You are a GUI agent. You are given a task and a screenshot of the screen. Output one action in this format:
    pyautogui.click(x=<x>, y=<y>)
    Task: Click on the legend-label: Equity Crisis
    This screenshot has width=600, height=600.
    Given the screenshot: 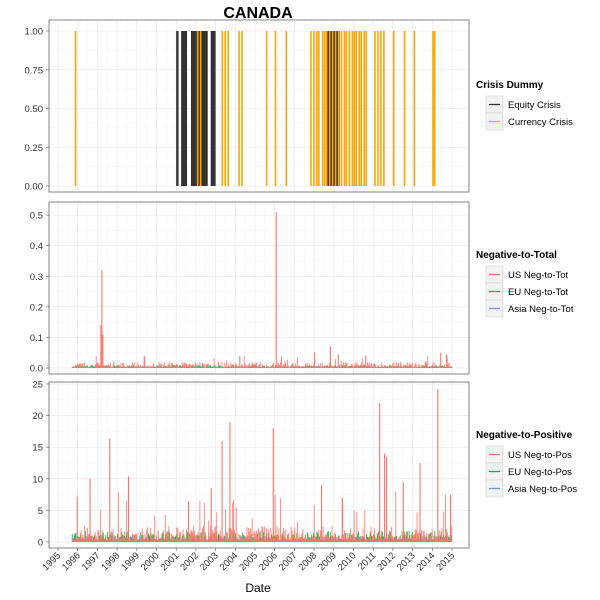 What is the action you would take?
    pyautogui.click(x=534, y=105)
    